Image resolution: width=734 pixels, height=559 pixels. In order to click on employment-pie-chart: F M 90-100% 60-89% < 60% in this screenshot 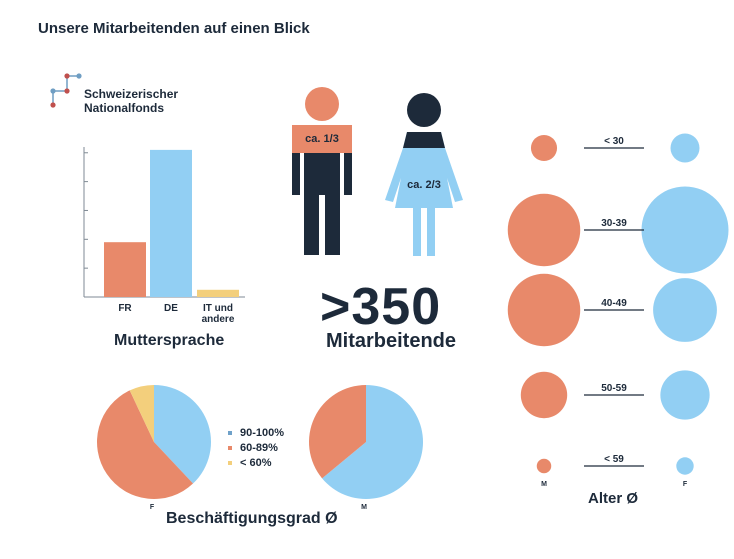, I will do `click(260, 448)`.